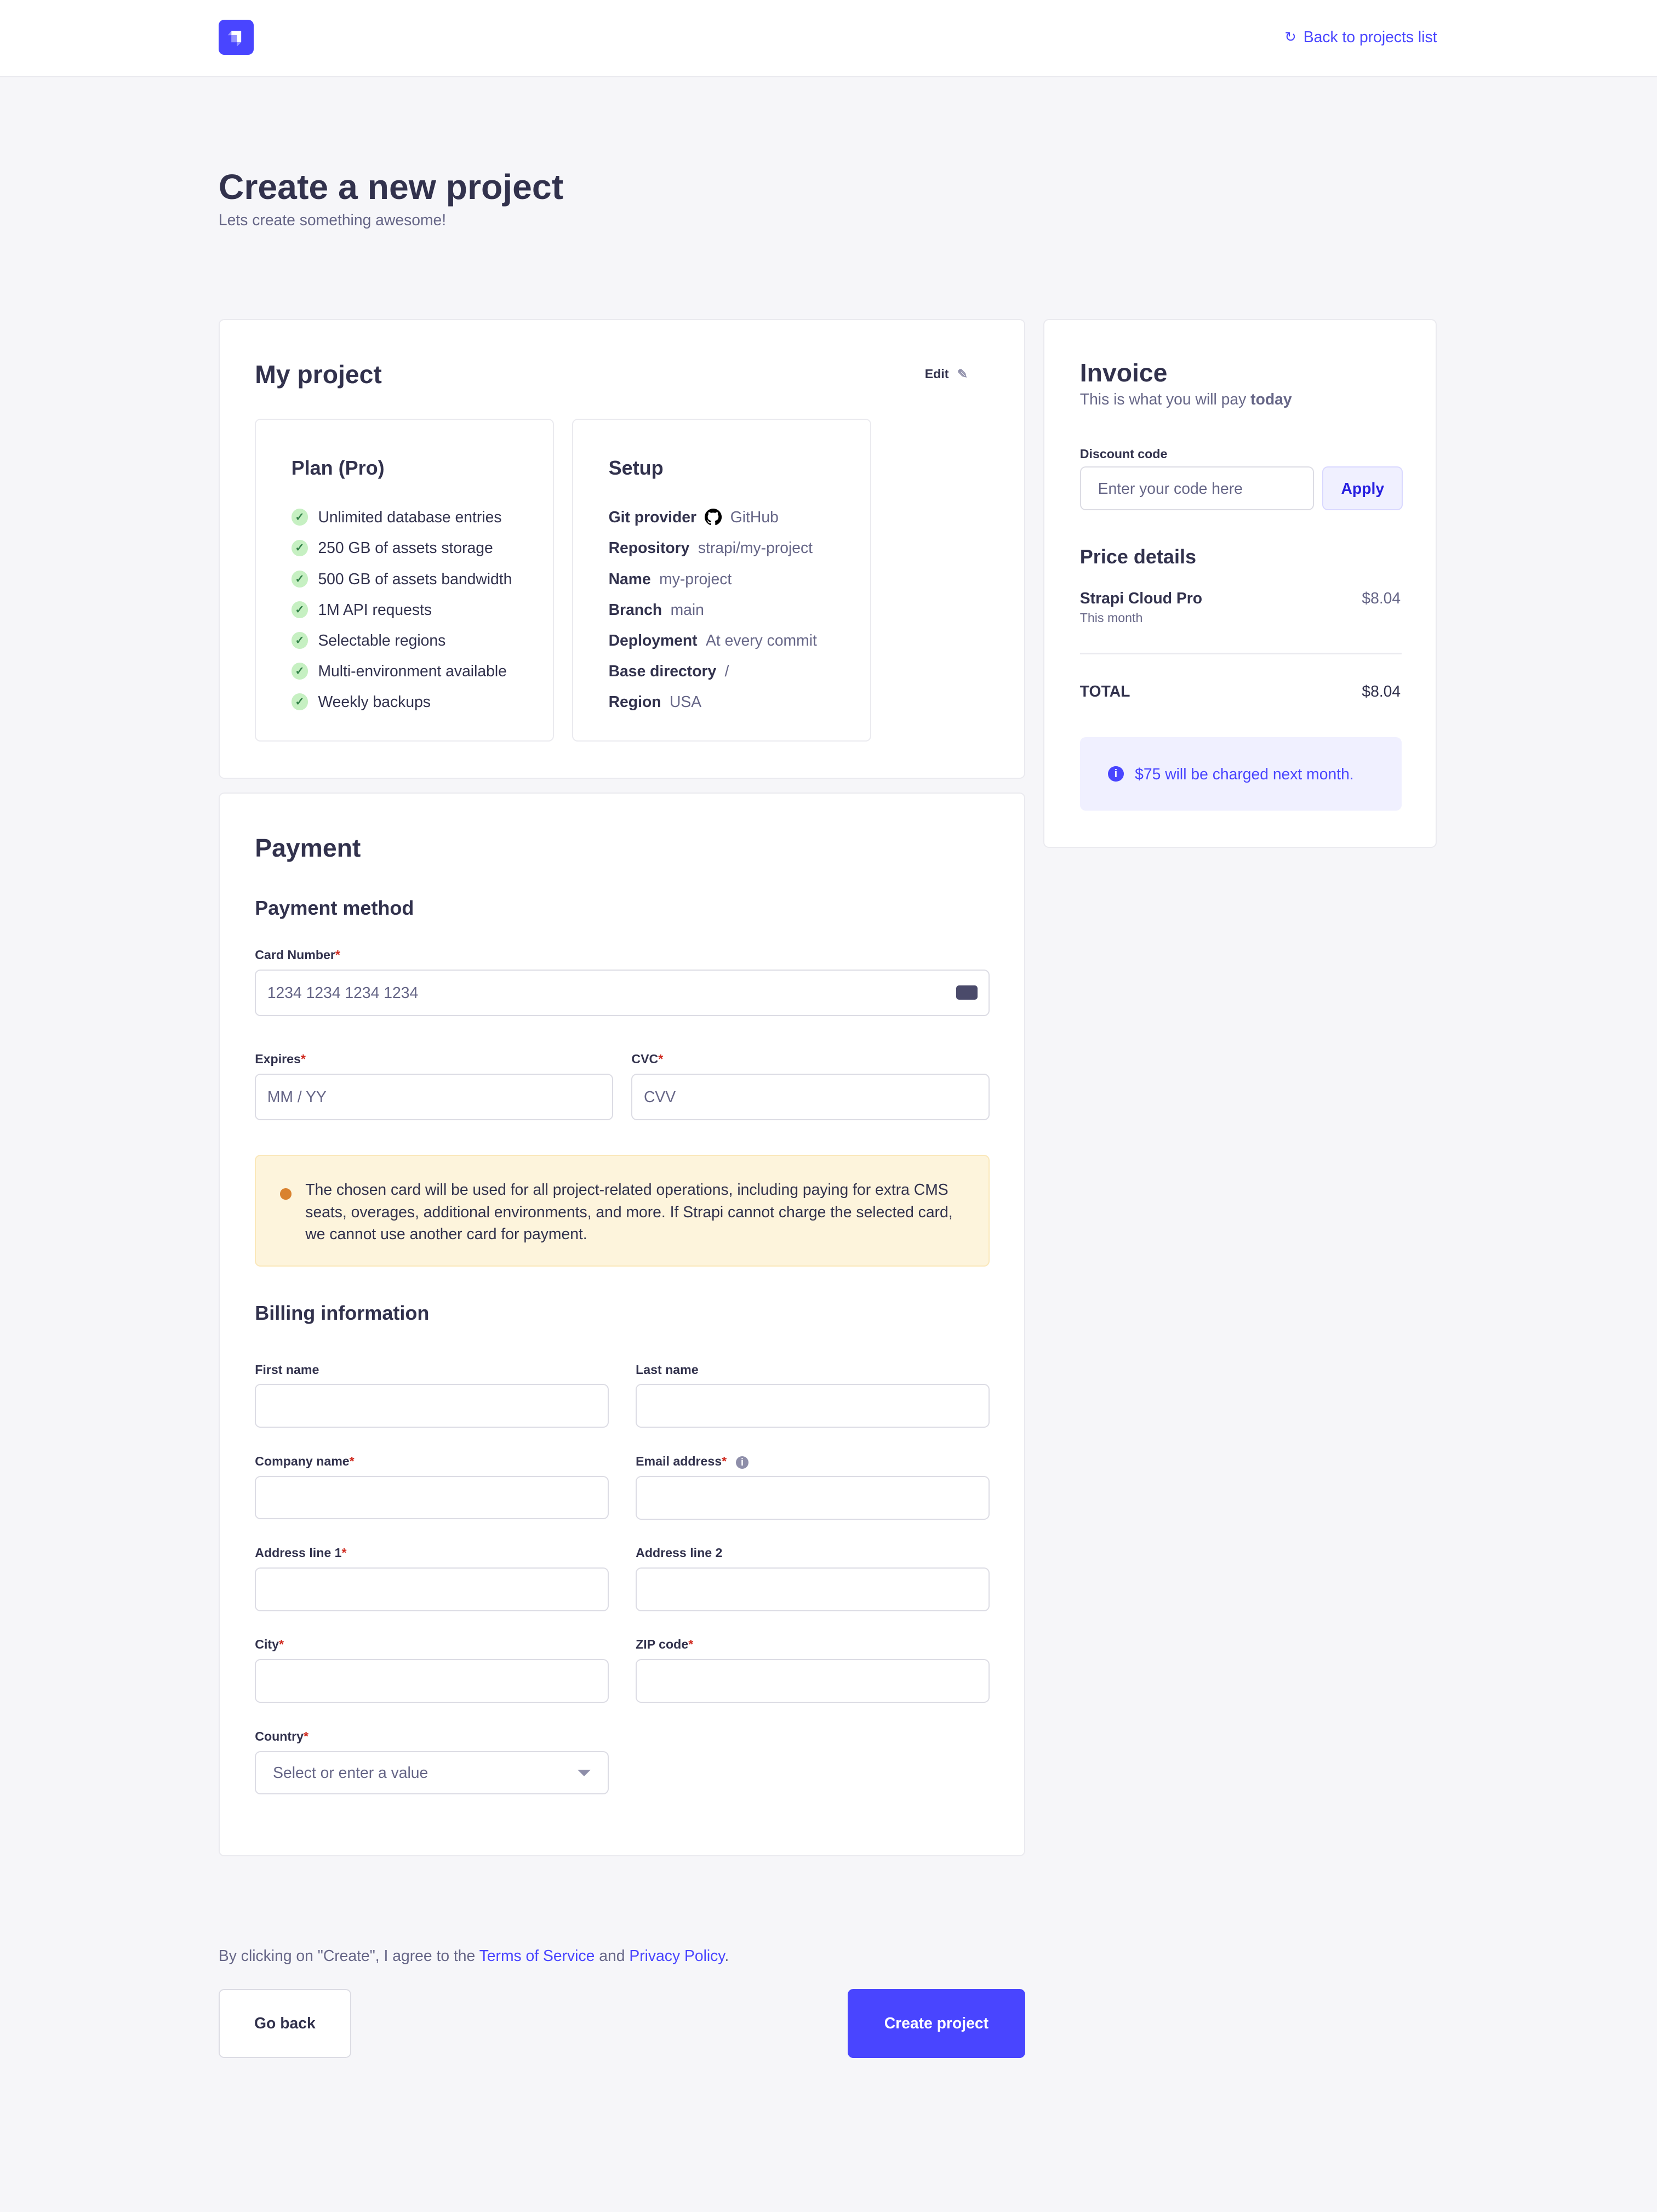  What do you see at coordinates (1381, 598) in the screenshot?
I see `item-price: $8.04` at bounding box center [1381, 598].